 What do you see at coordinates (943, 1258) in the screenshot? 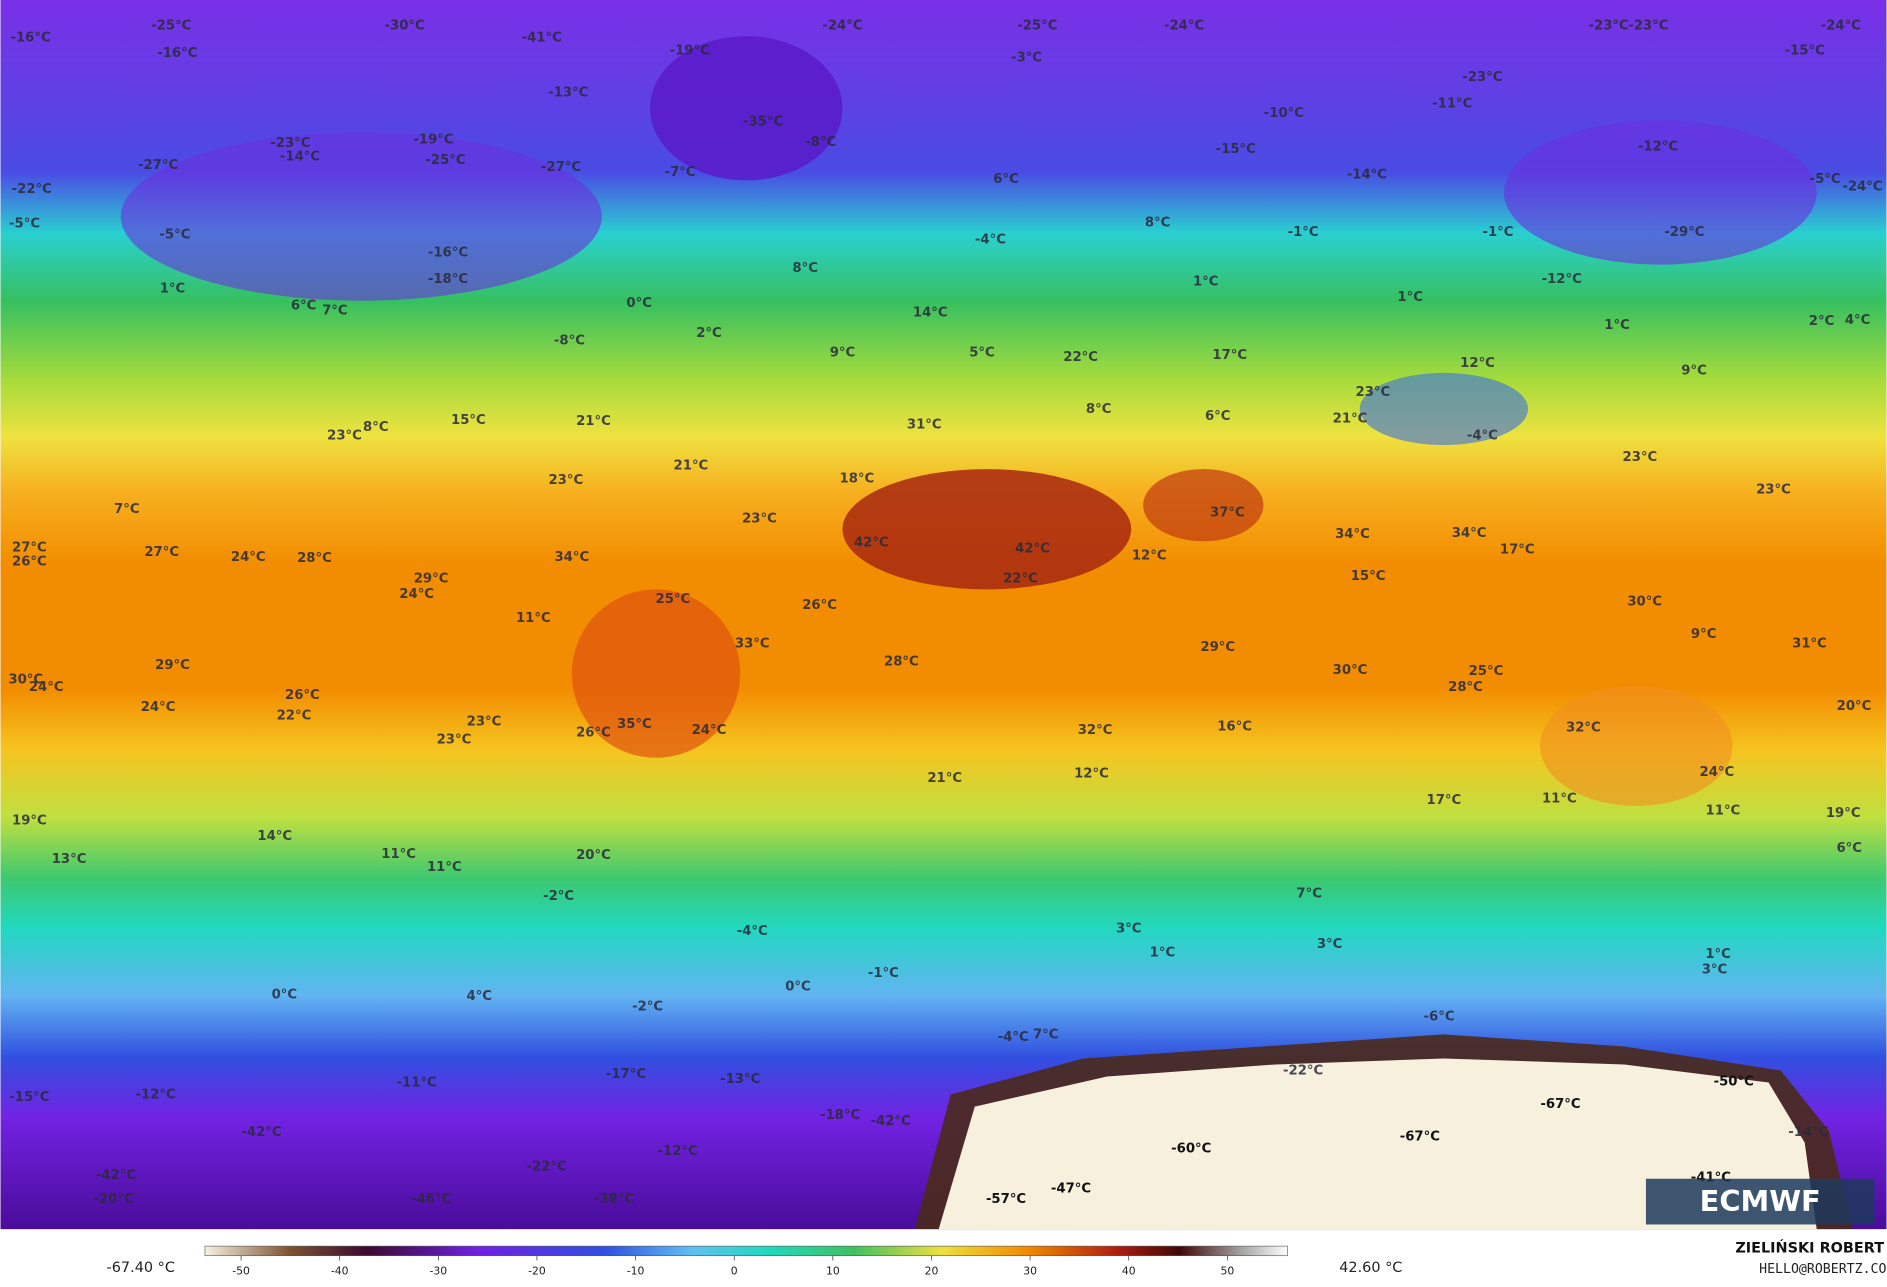
I see `footer` at bounding box center [943, 1258].